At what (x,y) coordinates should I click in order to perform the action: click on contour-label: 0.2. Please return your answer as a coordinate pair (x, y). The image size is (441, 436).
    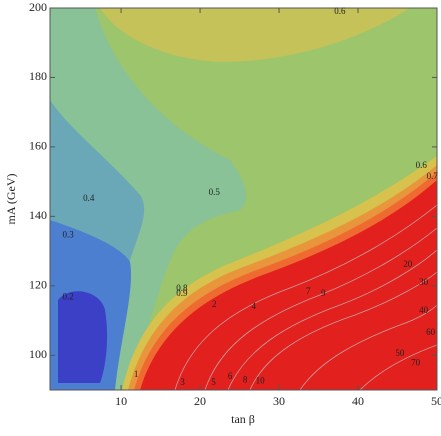
    Looking at the image, I should click on (68, 296).